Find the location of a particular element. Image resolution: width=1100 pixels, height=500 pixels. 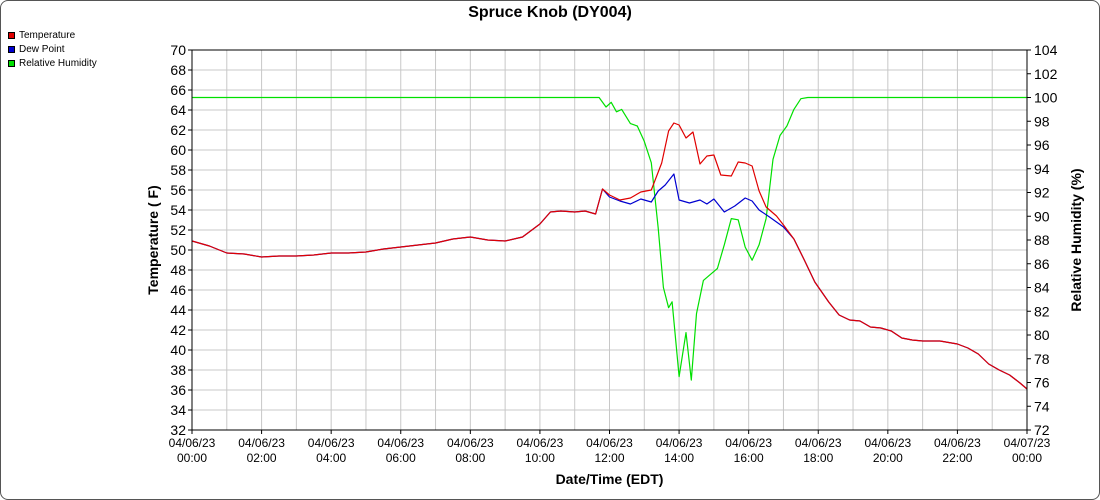

legend-item-dew-point: Dew Point is located at coordinates (52, 49).